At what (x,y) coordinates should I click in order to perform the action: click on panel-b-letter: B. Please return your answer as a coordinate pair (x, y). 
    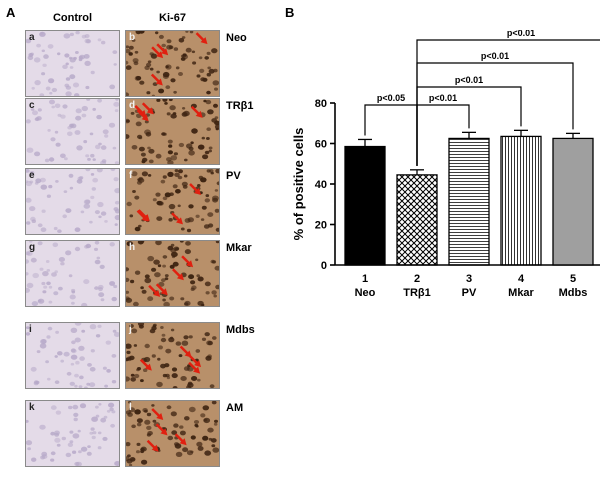
    Looking at the image, I should click on (290, 12).